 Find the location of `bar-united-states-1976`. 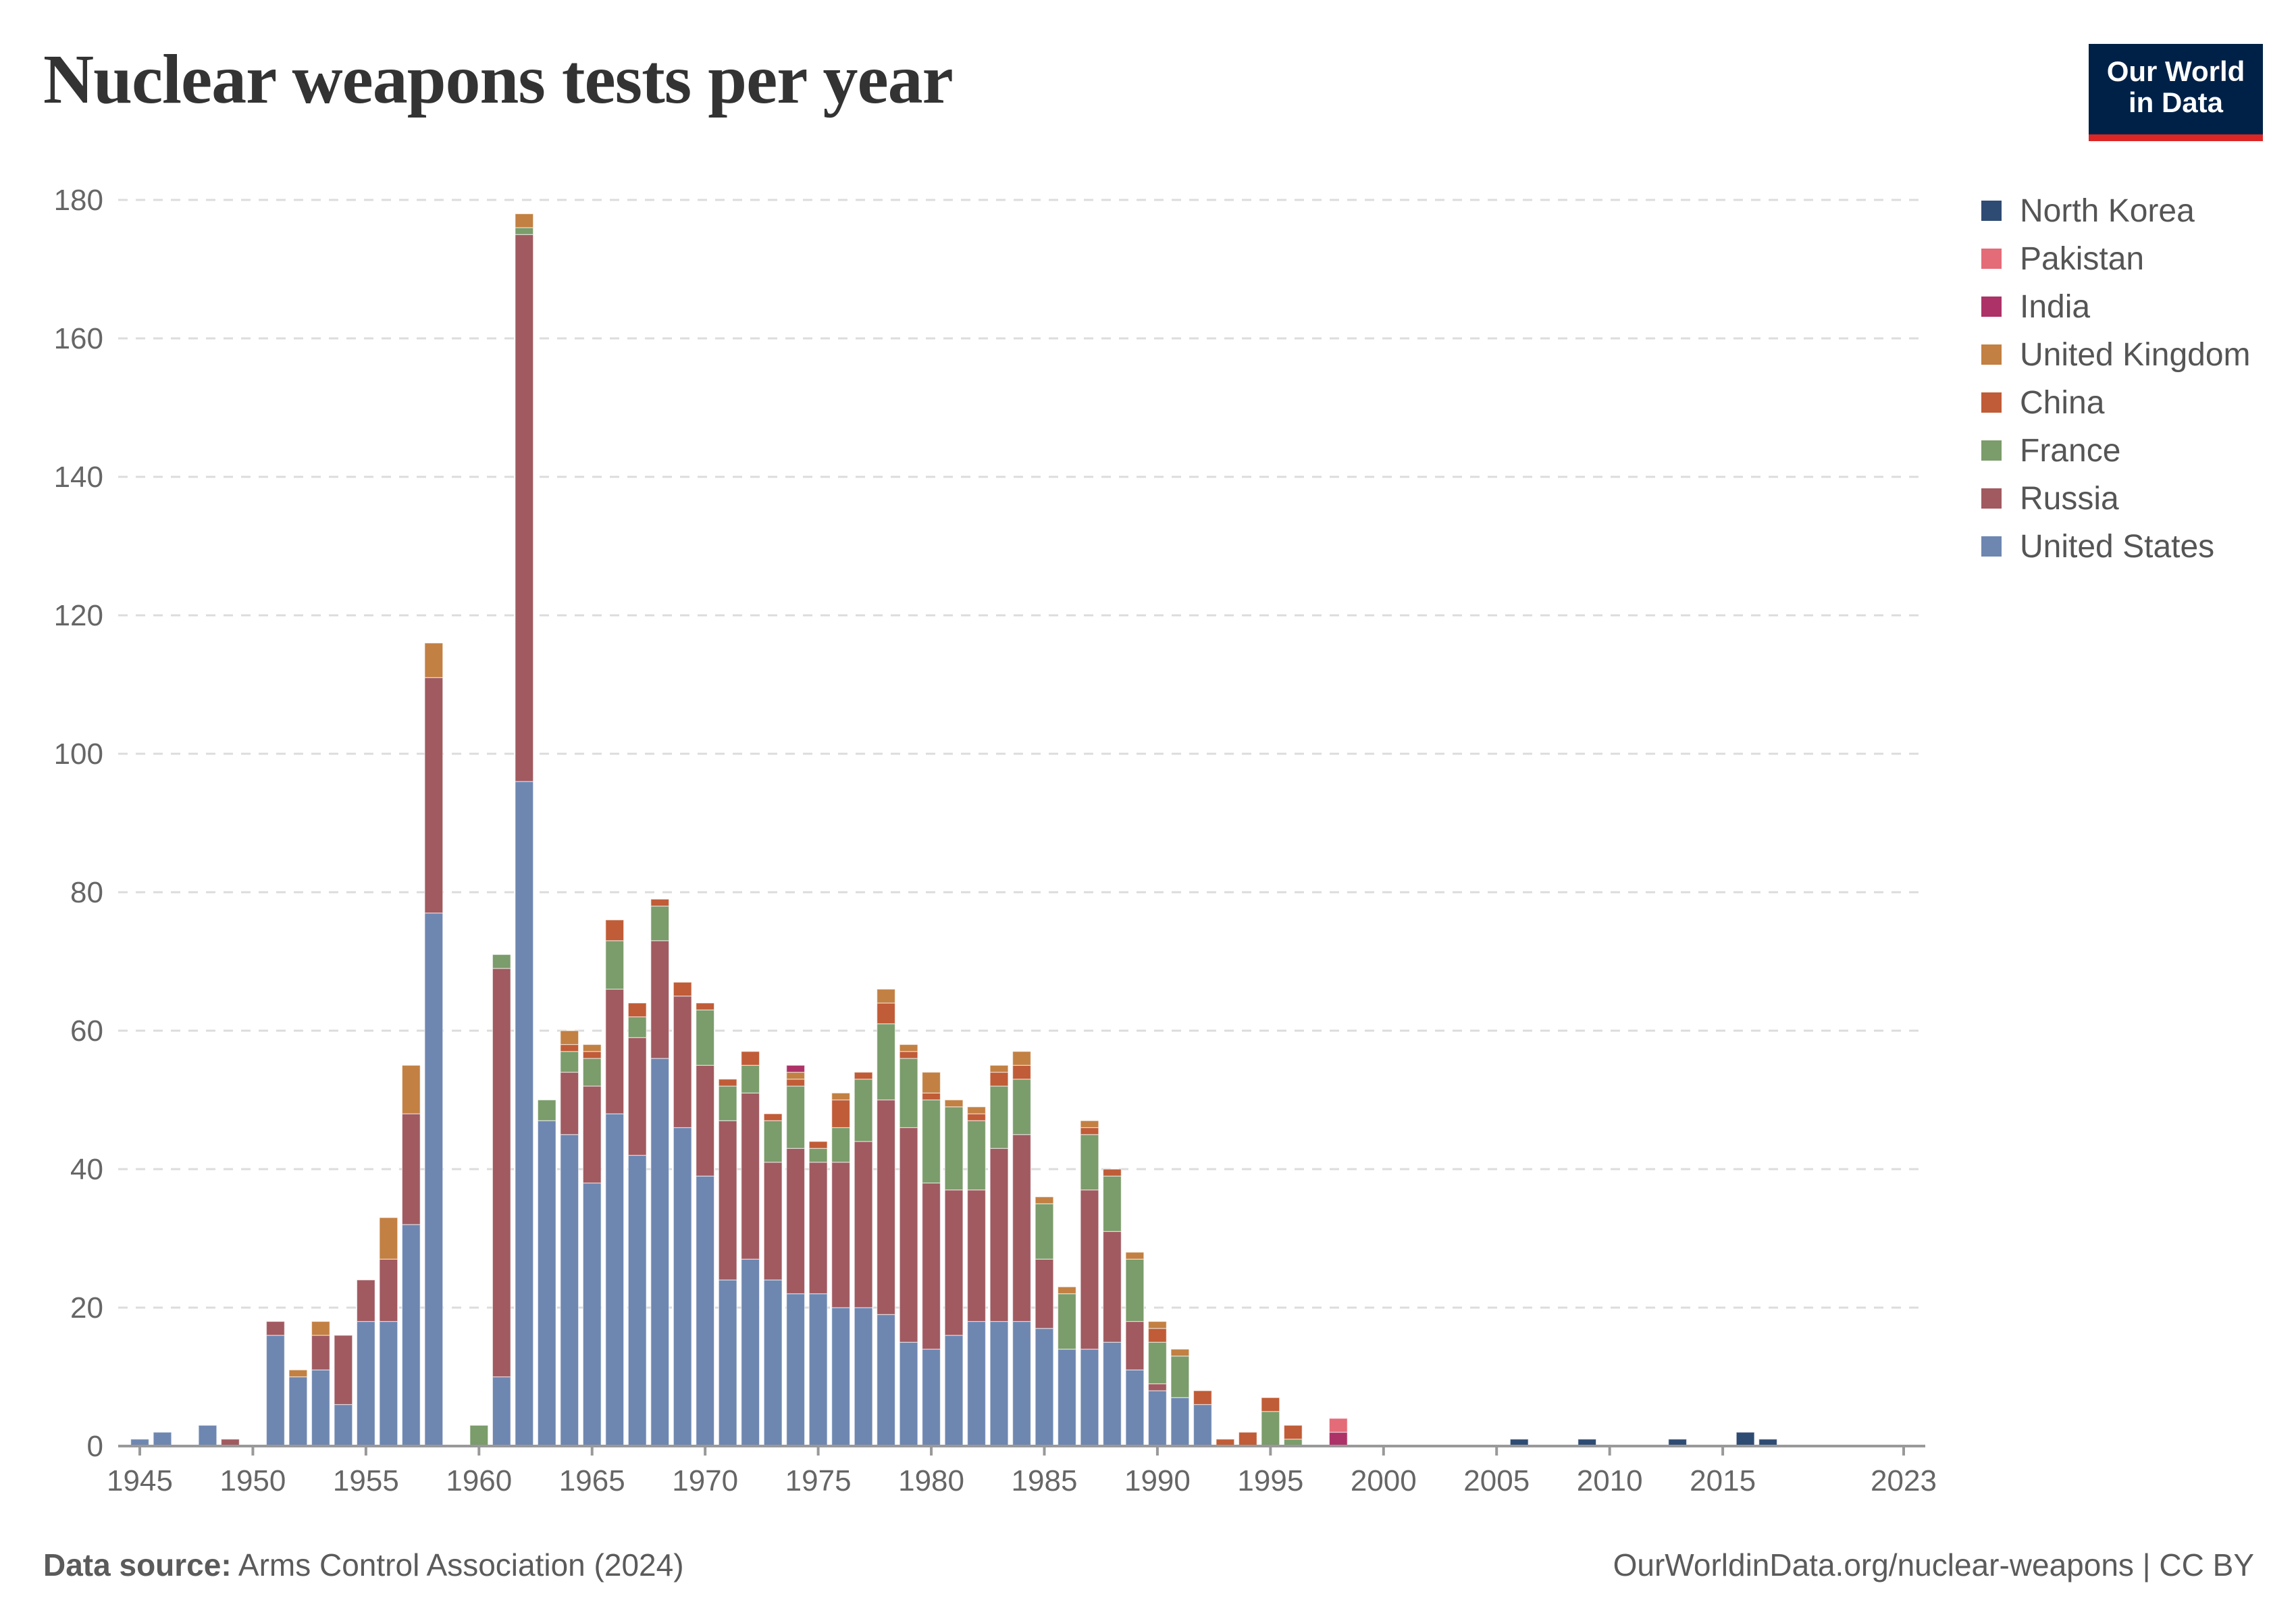

bar-united-states-1976 is located at coordinates (841, 1377).